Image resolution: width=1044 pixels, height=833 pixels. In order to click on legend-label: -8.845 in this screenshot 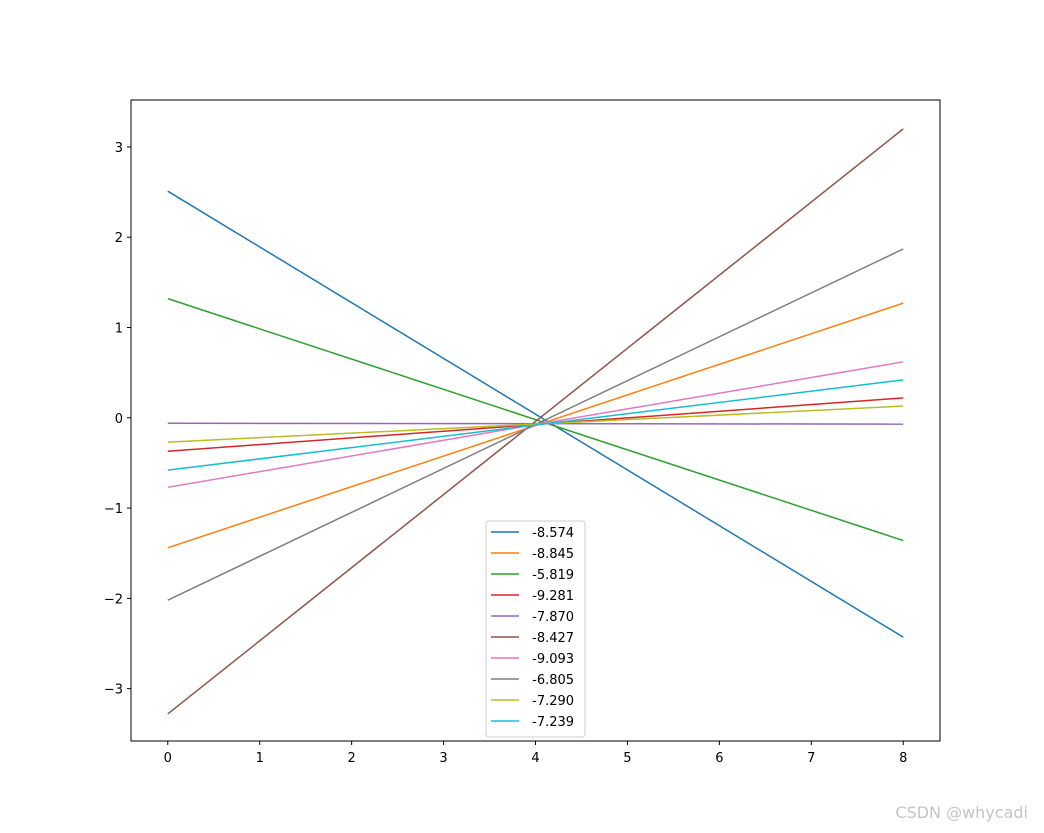, I will do `click(551, 554)`.